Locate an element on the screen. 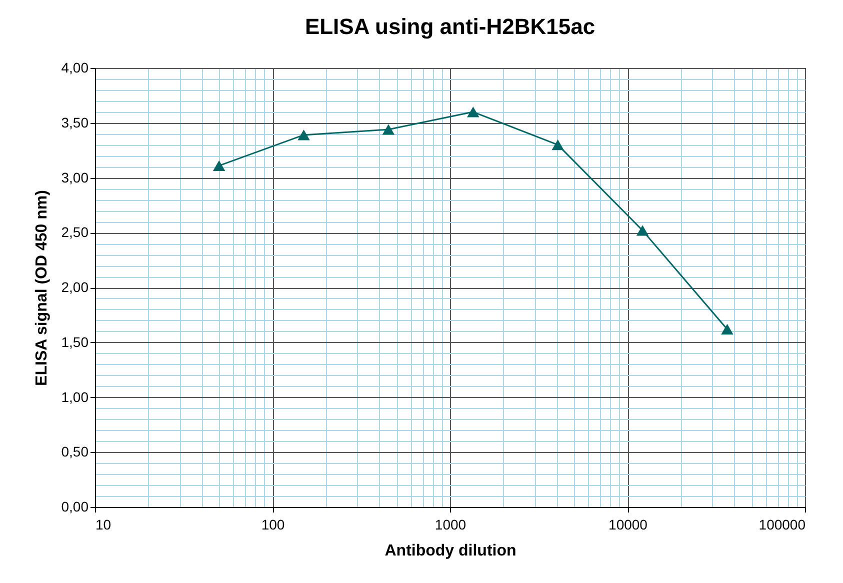 This screenshot has width=843, height=583. y-tick-label: 0,50 is located at coordinates (75, 452).